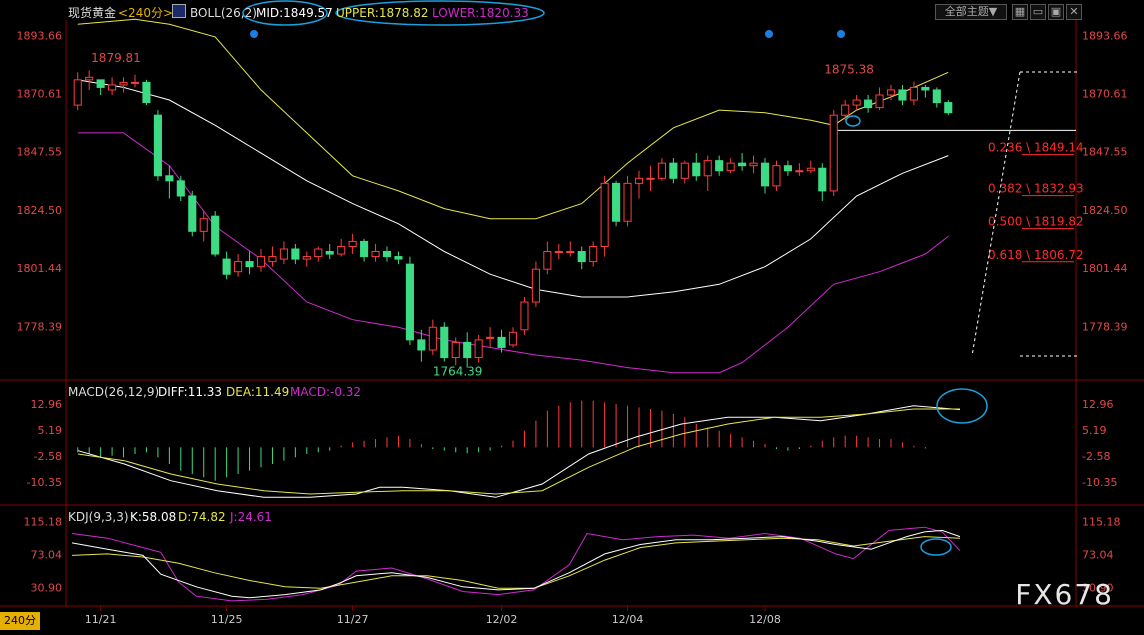 This screenshot has height=635, width=1144. What do you see at coordinates (1098, 588) in the screenshot?
I see `kdj-tick-right: 30.90` at bounding box center [1098, 588].